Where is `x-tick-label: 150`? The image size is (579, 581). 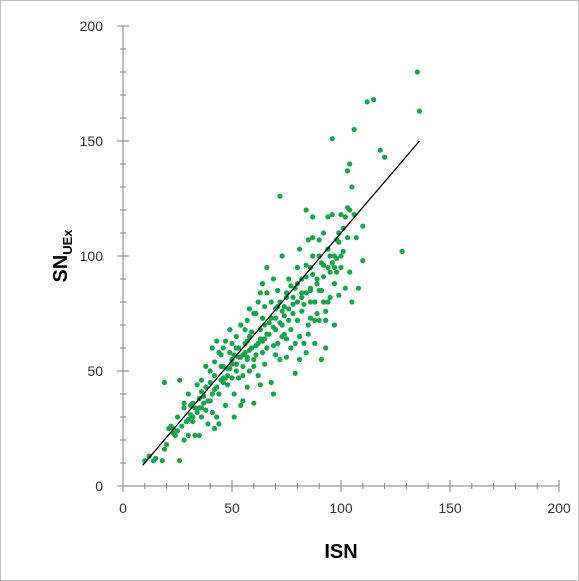 x-tick-label: 150 is located at coordinates (450, 508).